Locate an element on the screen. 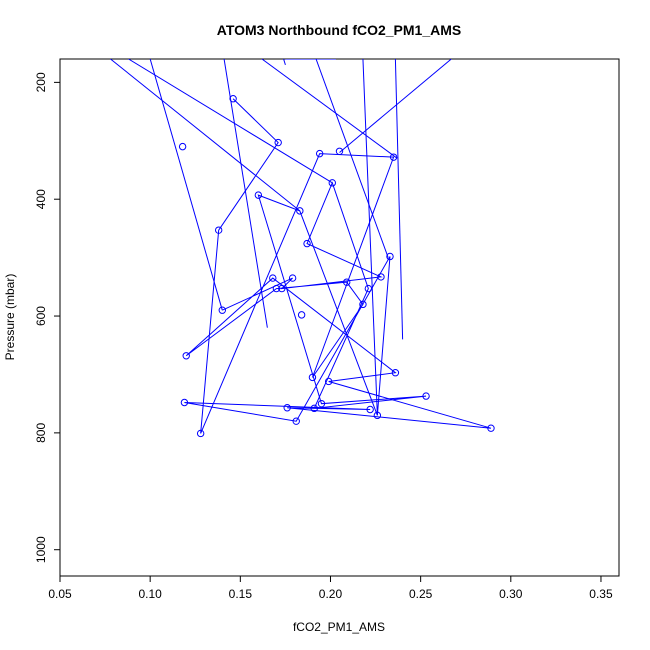  y-tick-label: 400 is located at coordinates (41, 199).